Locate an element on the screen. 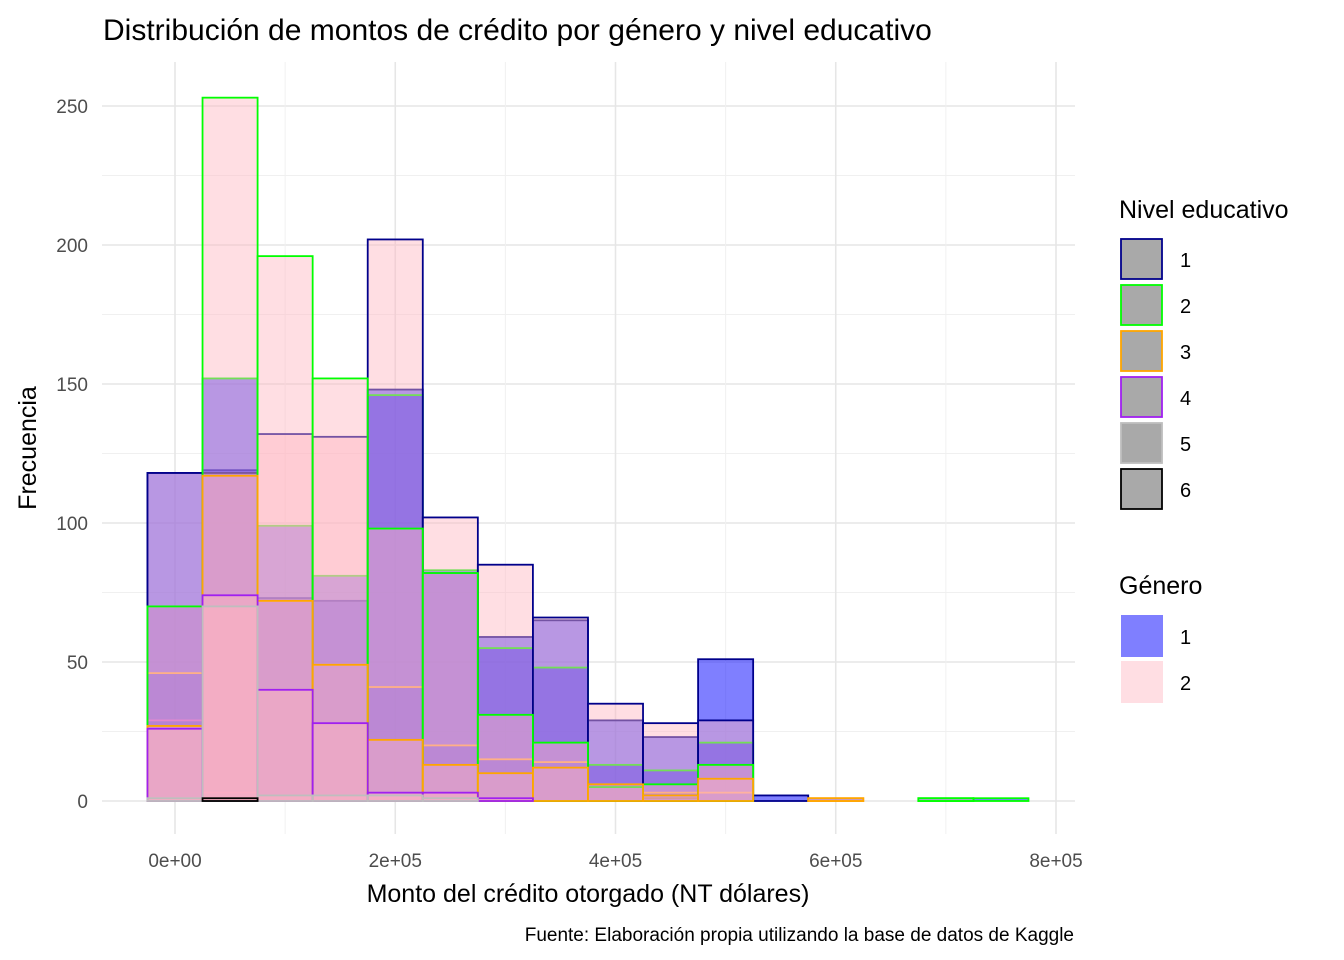 The height and width of the screenshot is (960, 1344). legend-label-nivel: 4 is located at coordinates (1185, 399).